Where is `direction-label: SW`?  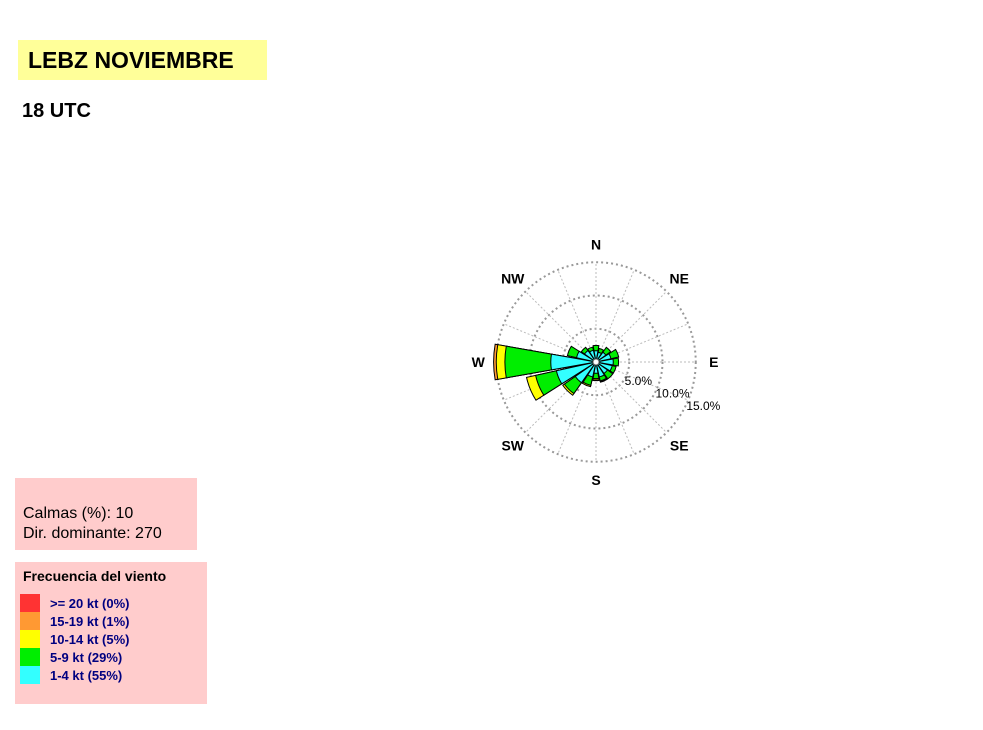 direction-label: SW is located at coordinates (512, 445).